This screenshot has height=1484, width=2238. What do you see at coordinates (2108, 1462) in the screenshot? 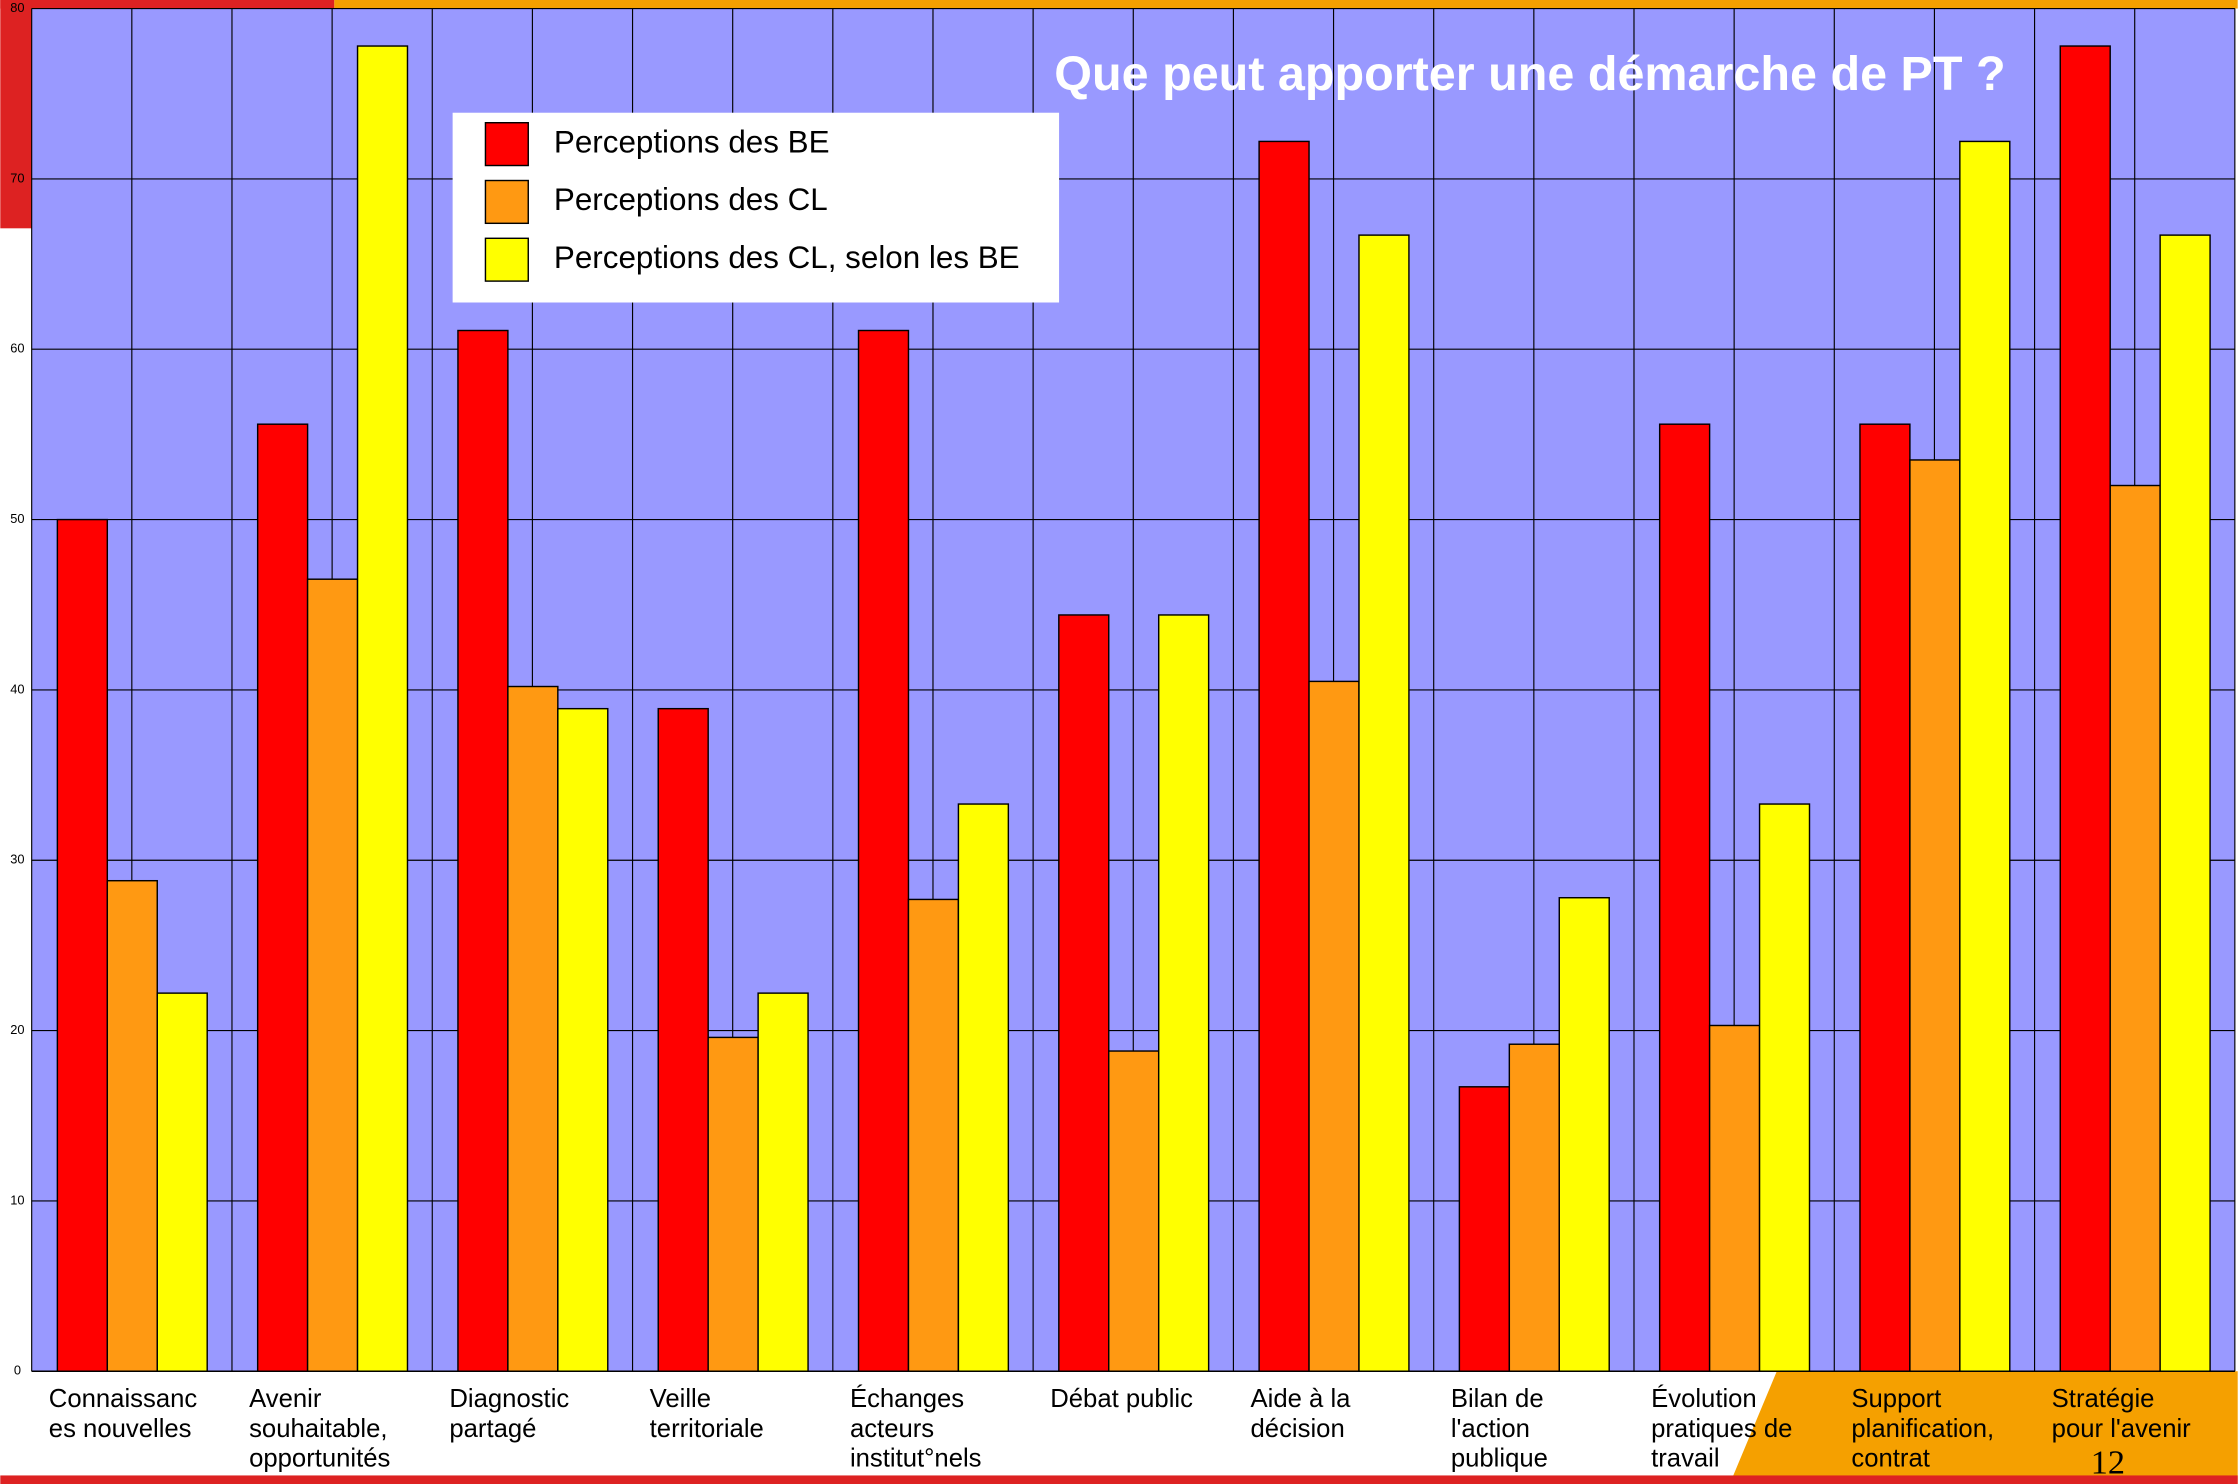
I see `page-number: 12` at bounding box center [2108, 1462].